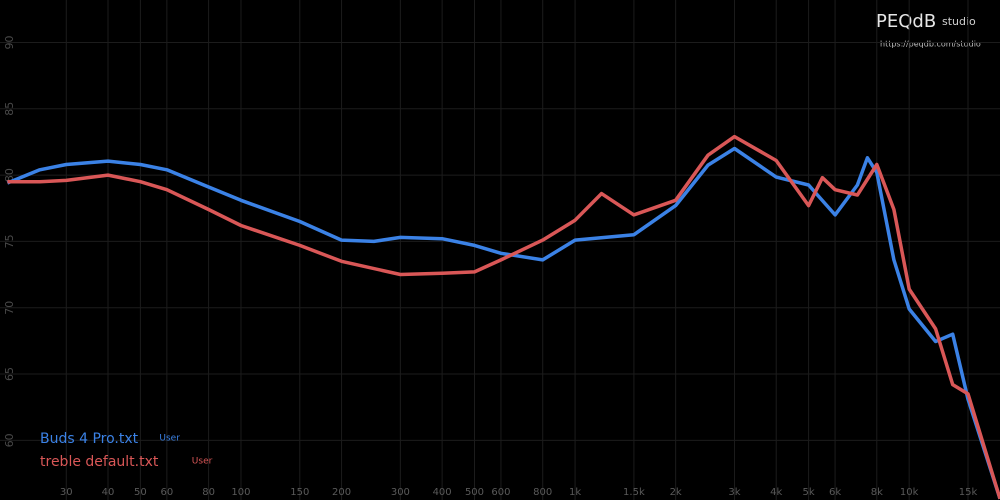 This screenshot has width=1000, height=500. What do you see at coordinates (776, 492) in the screenshot?
I see `x-tick-label: 4k` at bounding box center [776, 492].